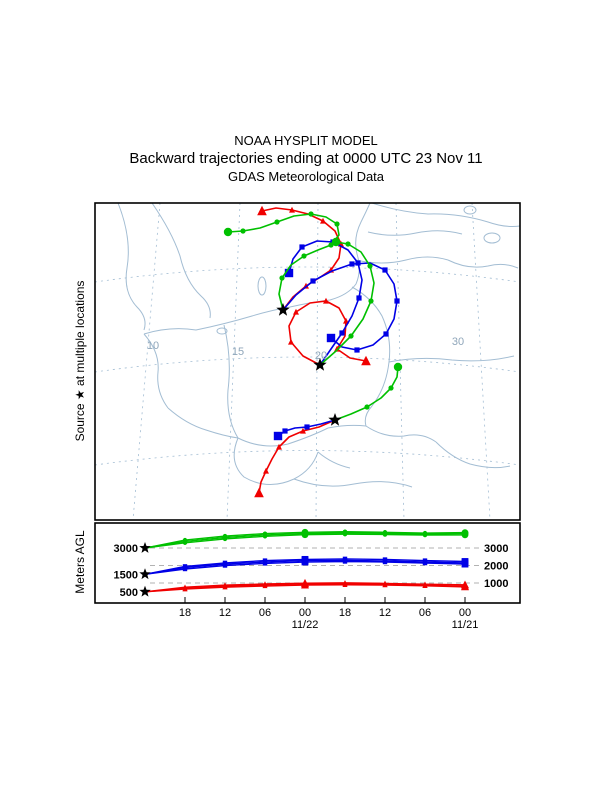  I want to click on svg-text: 10, so click(153, 346).